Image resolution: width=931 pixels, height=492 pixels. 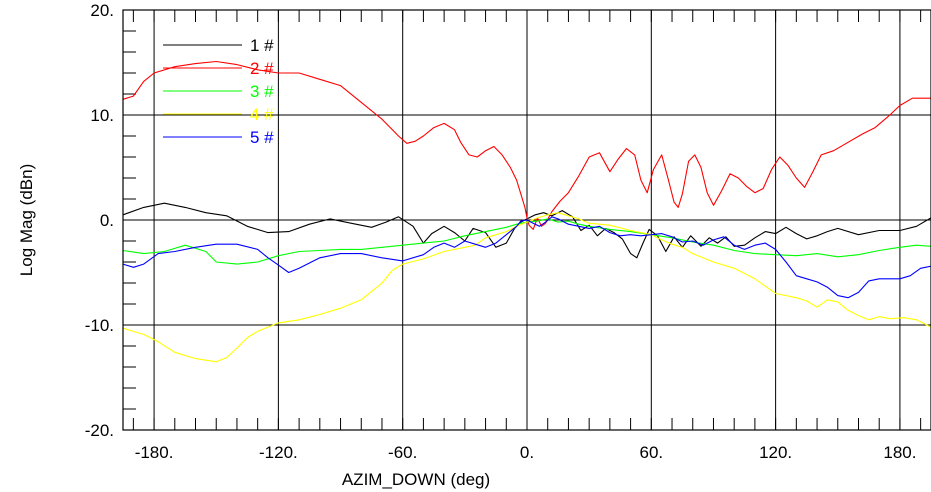 What do you see at coordinates (526, 241) in the screenshot?
I see `series-3-line` at bounding box center [526, 241].